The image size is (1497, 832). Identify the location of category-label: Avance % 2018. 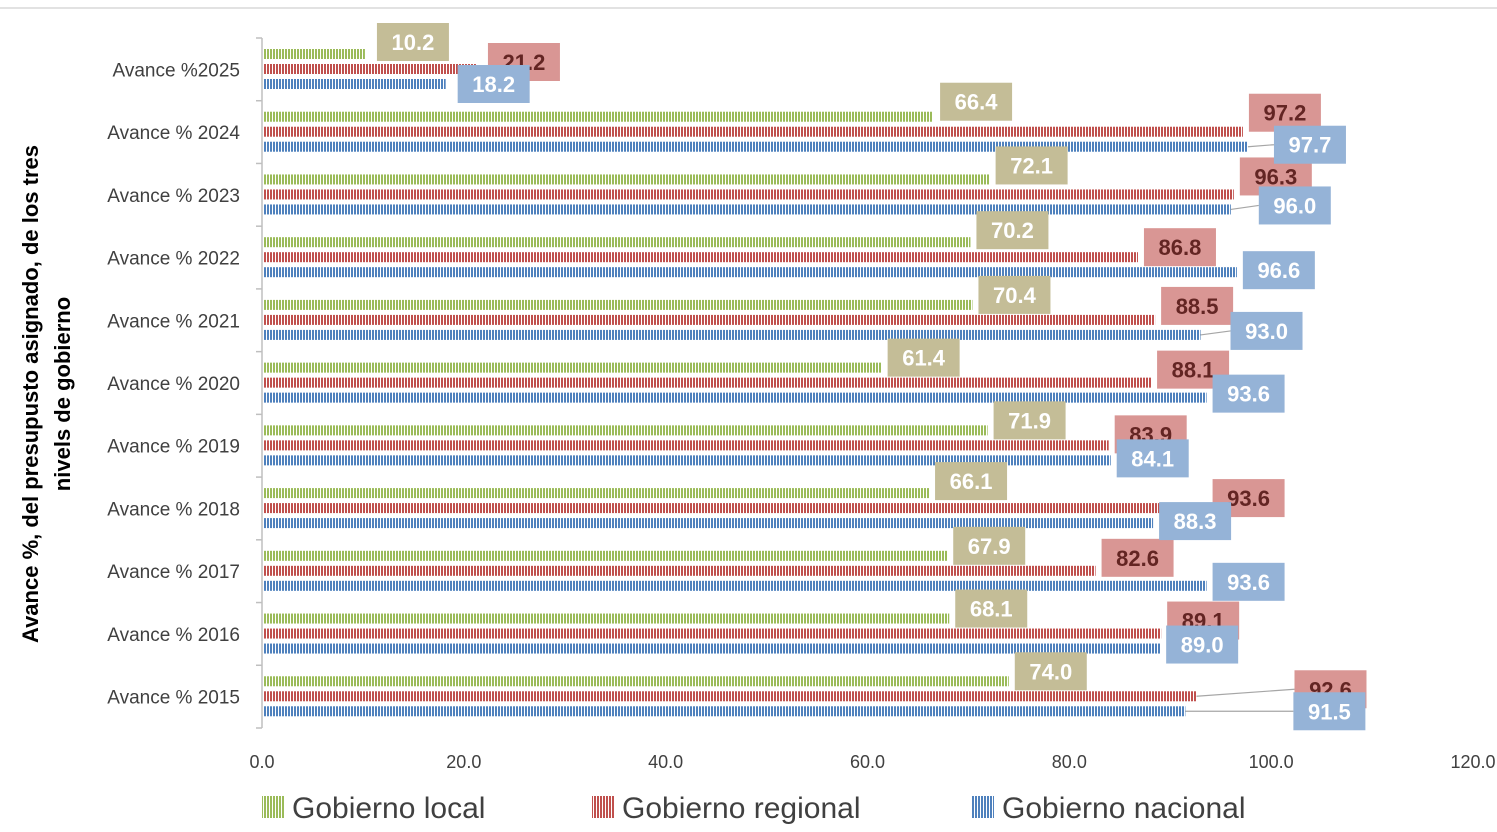
(173, 509).